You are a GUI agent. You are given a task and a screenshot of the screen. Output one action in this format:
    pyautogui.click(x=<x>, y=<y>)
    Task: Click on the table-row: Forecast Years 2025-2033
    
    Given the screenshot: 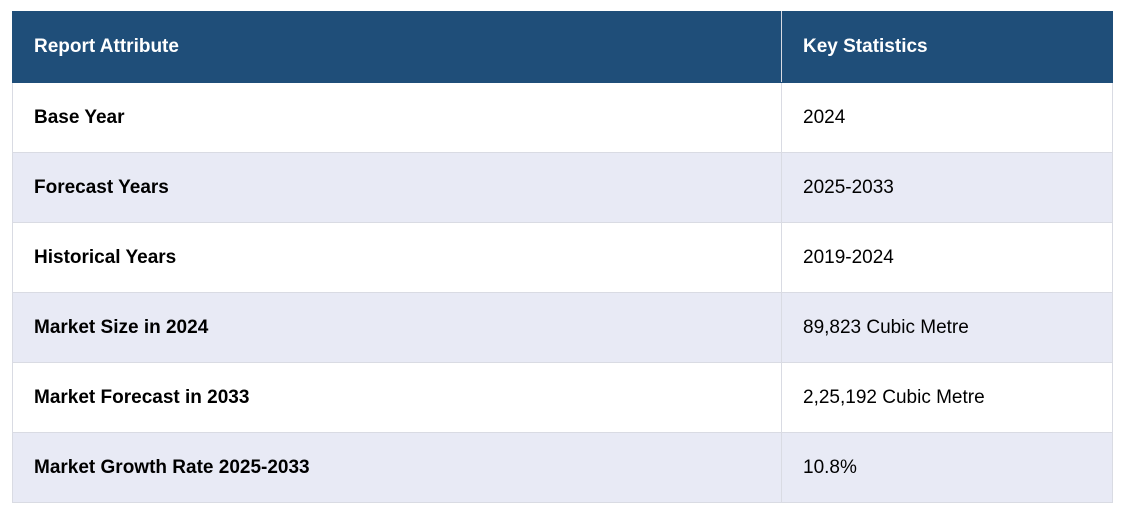 What is the action you would take?
    pyautogui.click(x=562, y=187)
    